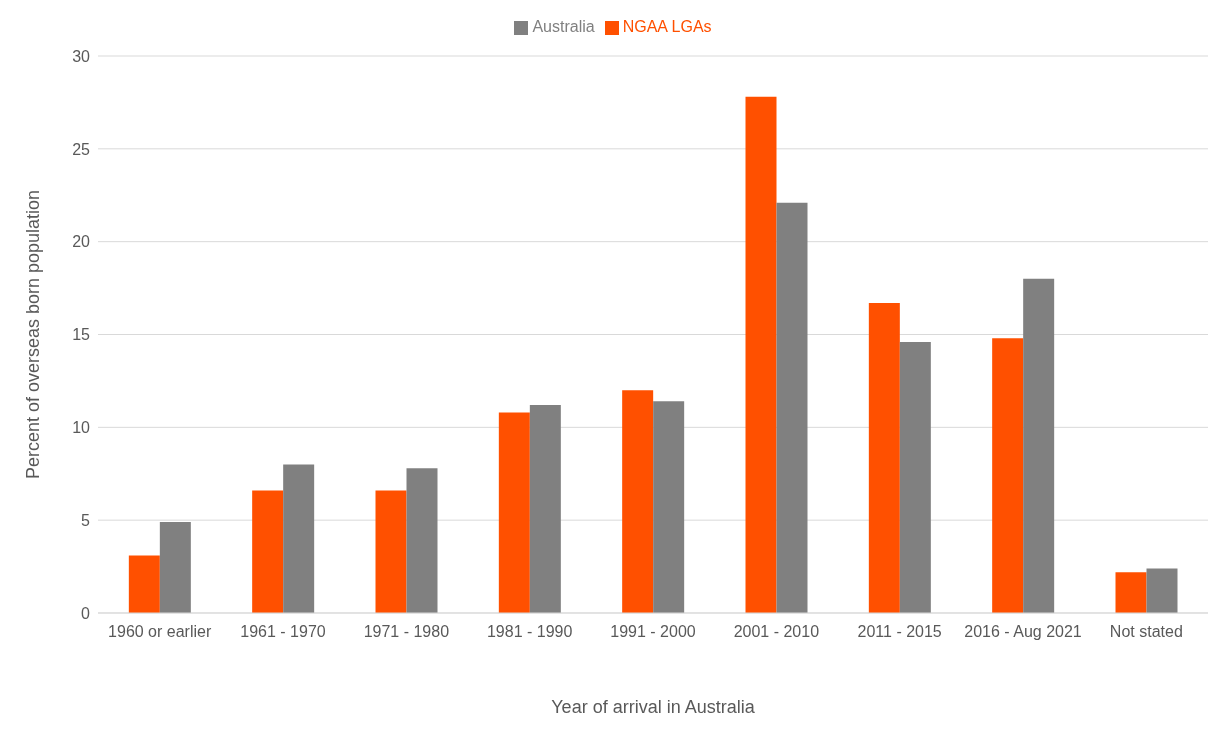  I want to click on x-tick-label: 2011 - 2015, so click(899, 631).